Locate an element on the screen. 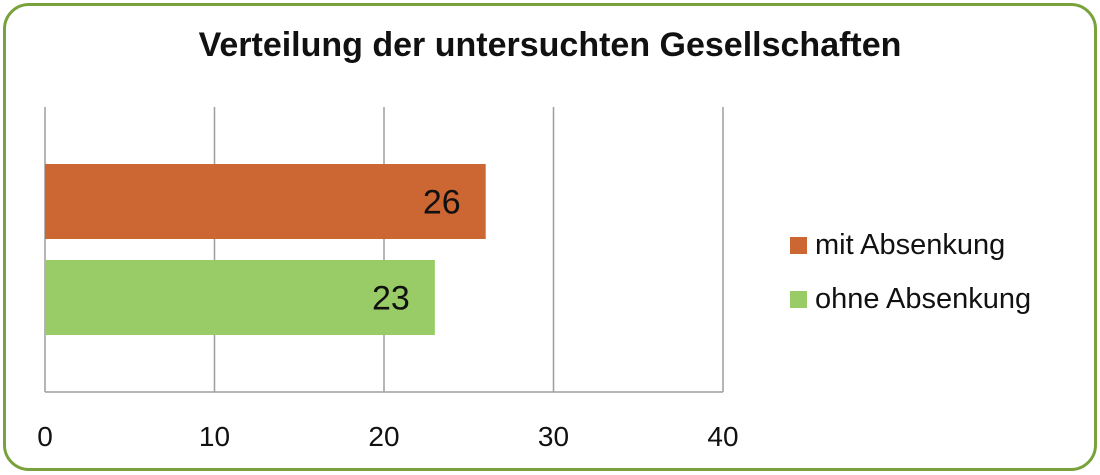  tick-layer: 0 10 20 30 40 is located at coordinates (387, 436).